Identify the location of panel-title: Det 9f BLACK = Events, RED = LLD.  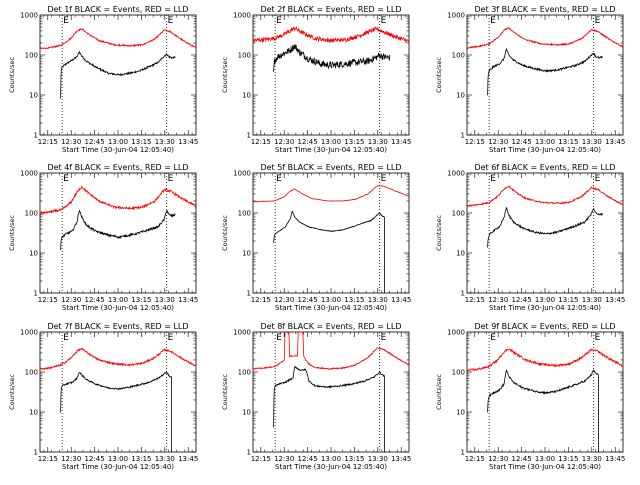
(544, 326).